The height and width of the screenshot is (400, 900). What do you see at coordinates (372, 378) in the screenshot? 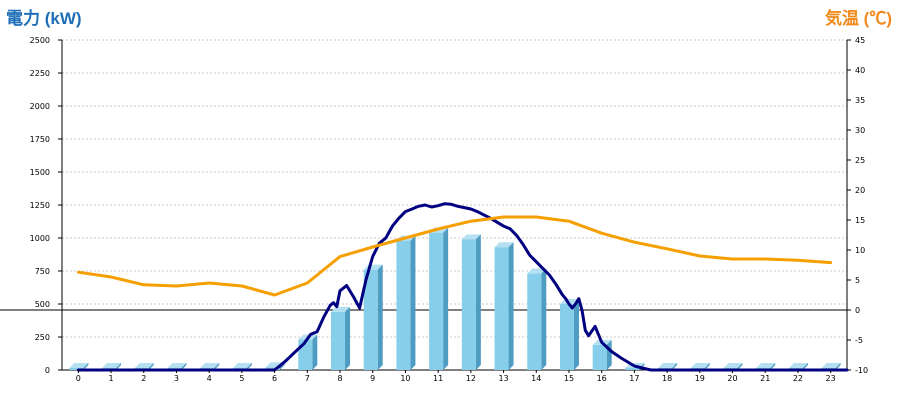
I see `x-tick-label: 9` at bounding box center [372, 378].